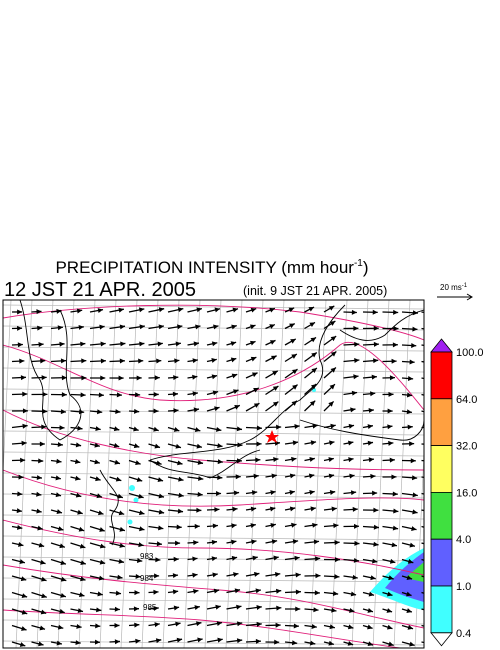 This screenshot has width=500, height=650. What do you see at coordinates (457, 492) in the screenshot?
I see `colorbar: 100.0 64.0 32.0 16.0 4.0 1.0 0.4` at bounding box center [457, 492].